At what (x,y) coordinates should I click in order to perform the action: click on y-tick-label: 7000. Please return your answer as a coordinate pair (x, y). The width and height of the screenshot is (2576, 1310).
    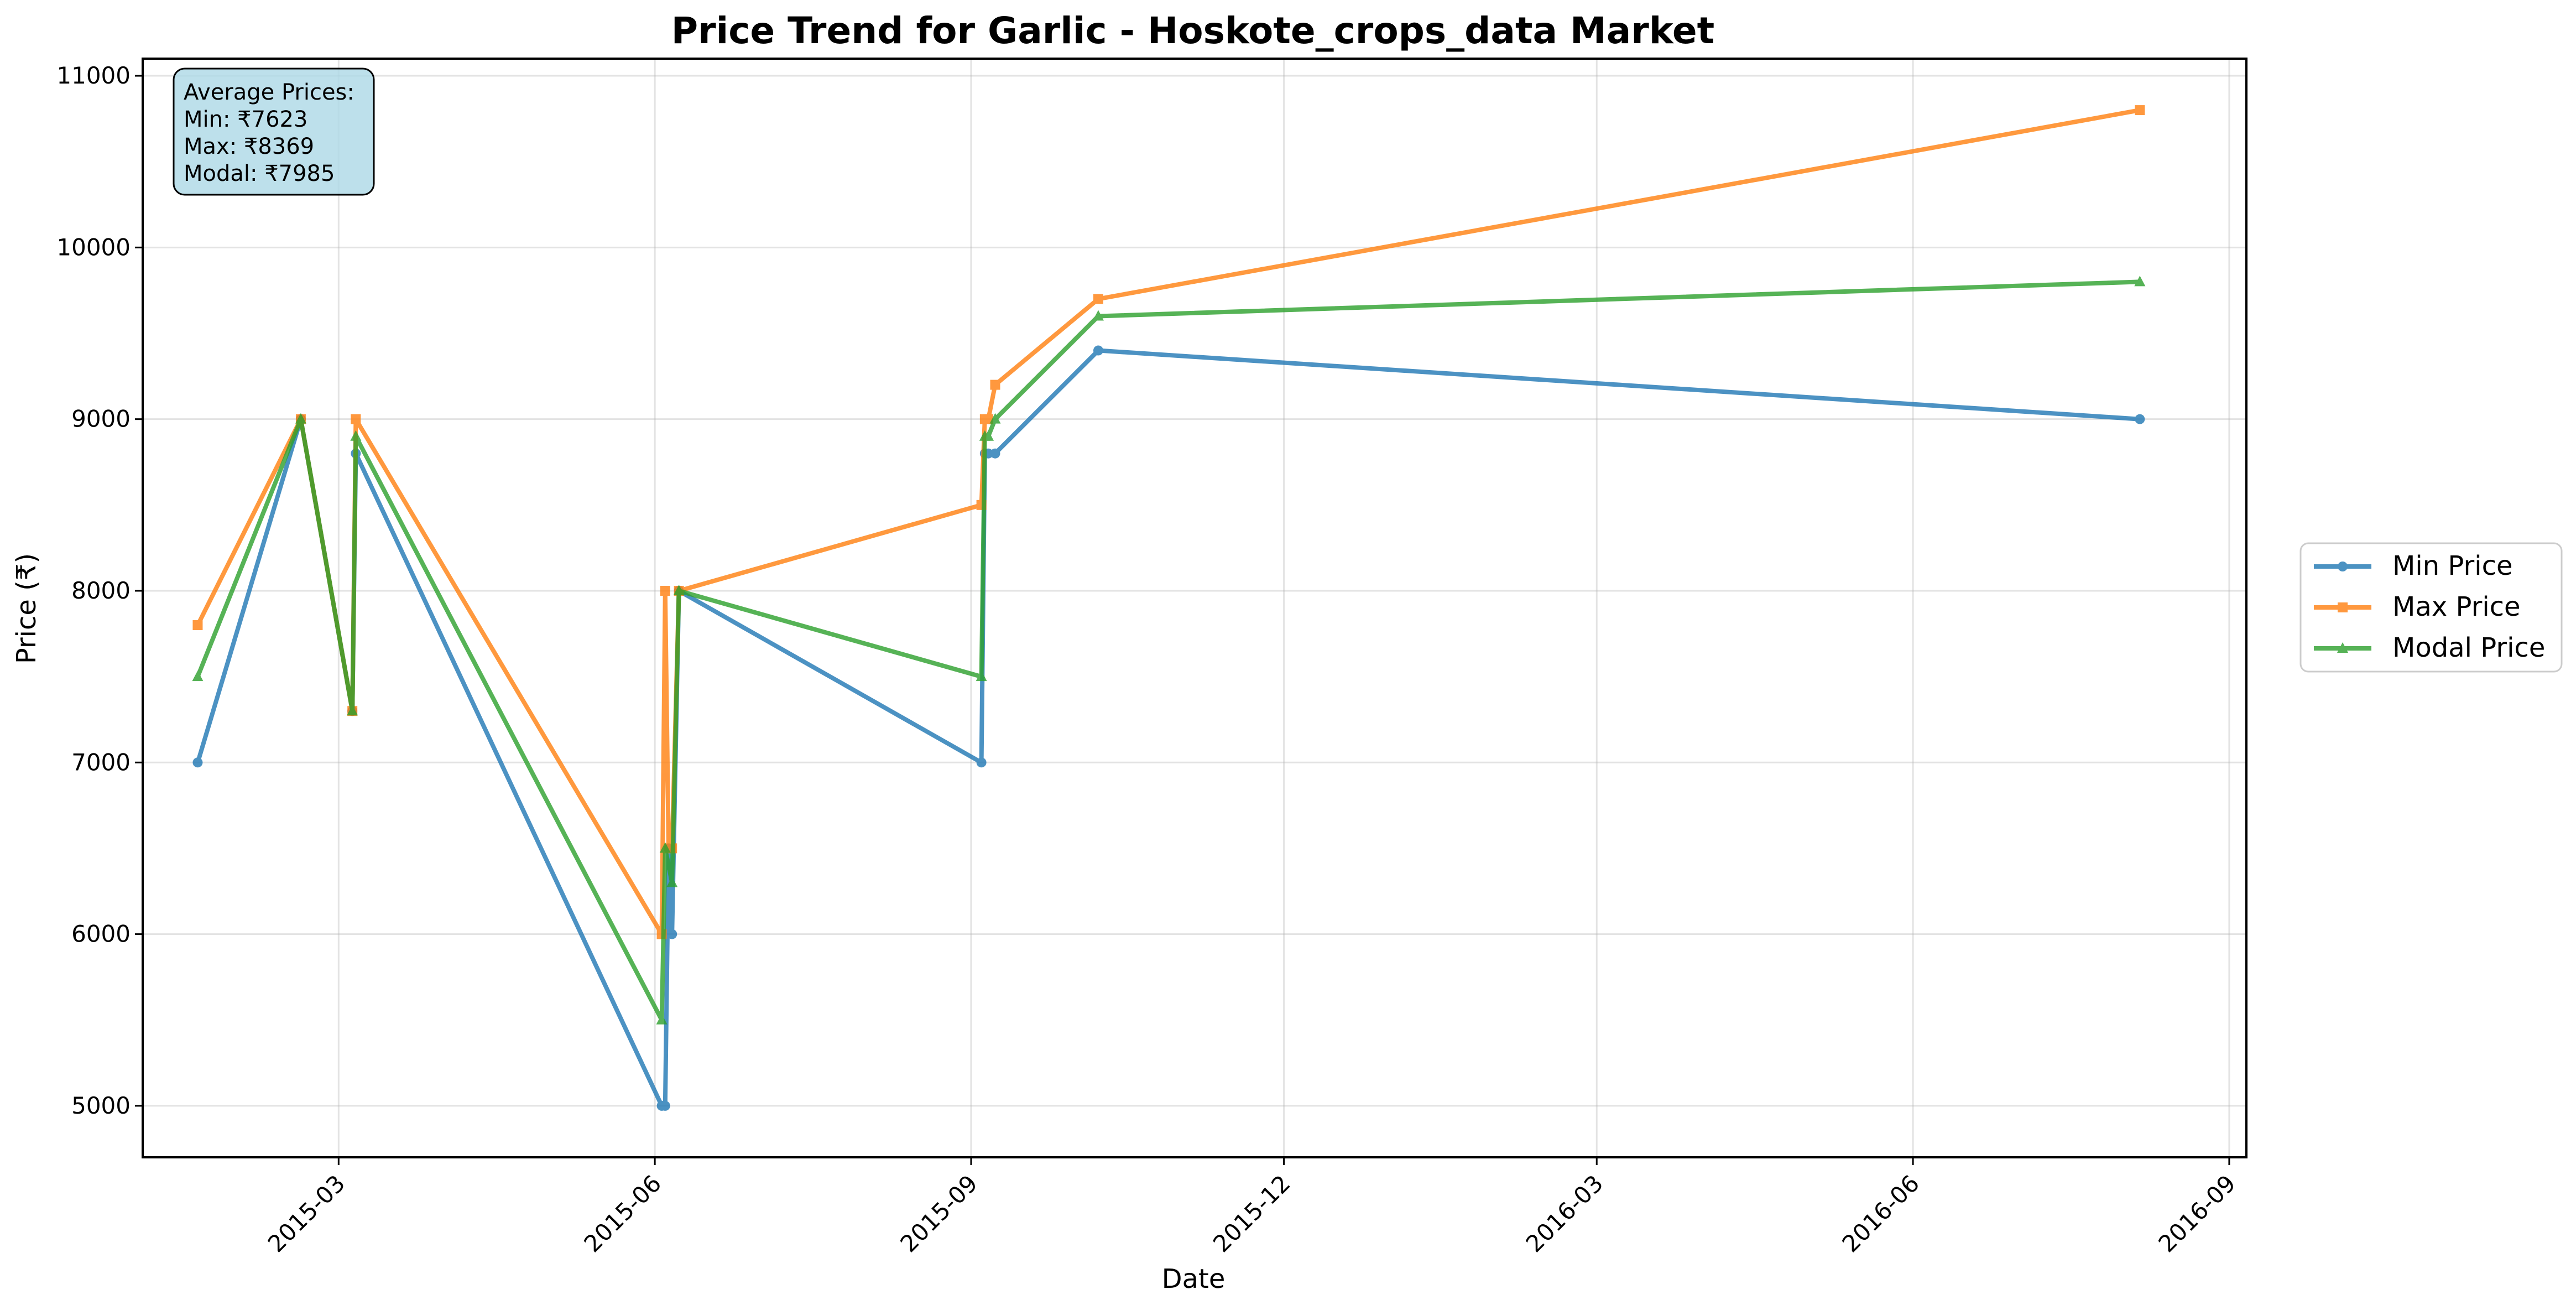
    Looking at the image, I should click on (101, 762).